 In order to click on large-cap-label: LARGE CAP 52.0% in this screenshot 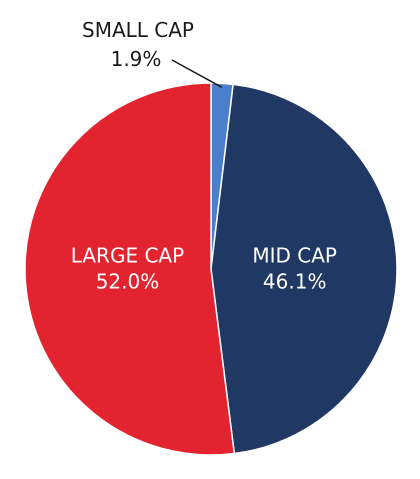, I will do `click(127, 268)`.